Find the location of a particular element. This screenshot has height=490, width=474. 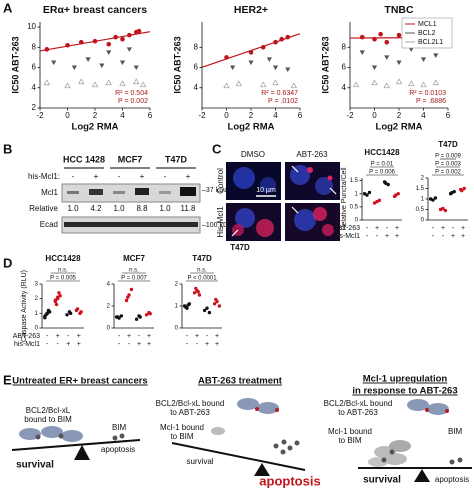

relative-value: 1.0 is located at coordinates (119, 208).